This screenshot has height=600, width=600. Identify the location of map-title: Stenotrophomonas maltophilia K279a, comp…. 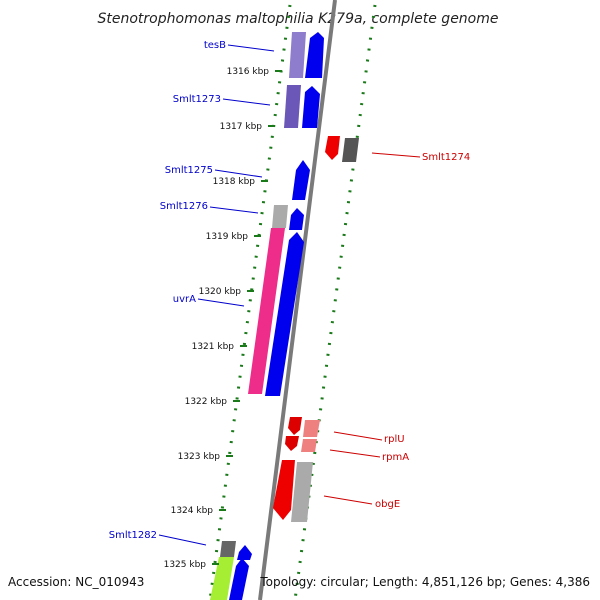
(298, 19).